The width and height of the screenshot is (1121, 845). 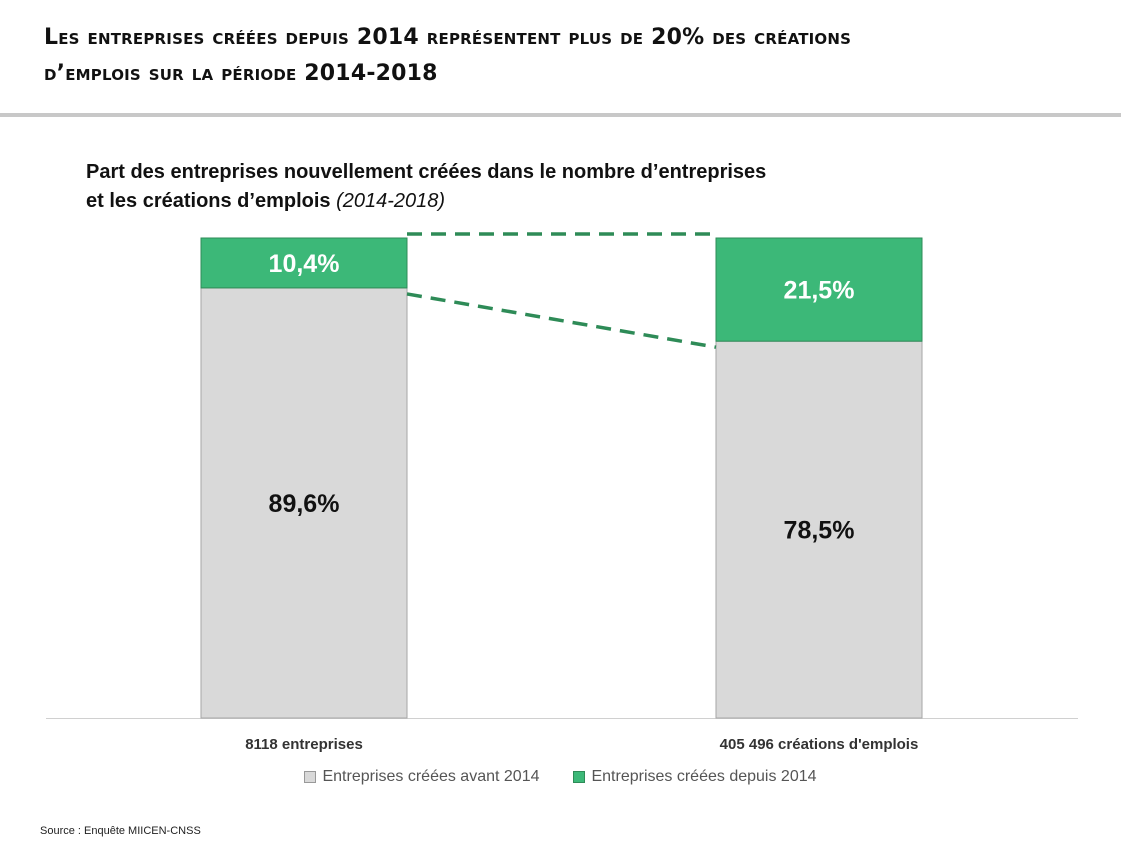 I want to click on legend-item-since-2014: Entreprises créées depuis 2014, so click(x=695, y=777).